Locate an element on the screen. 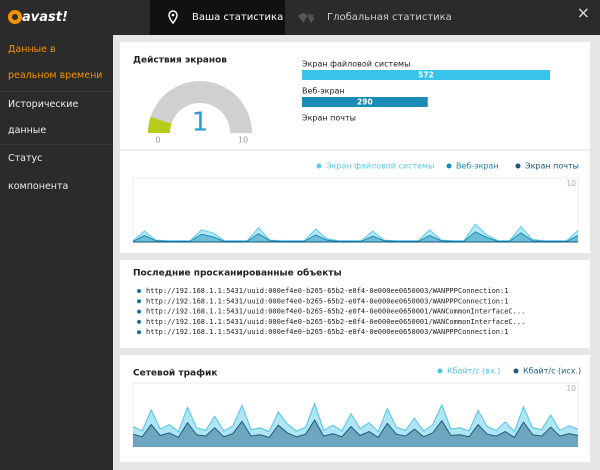 The height and width of the screenshot is (470, 600). bar-label: Экран почты is located at coordinates (329, 118).